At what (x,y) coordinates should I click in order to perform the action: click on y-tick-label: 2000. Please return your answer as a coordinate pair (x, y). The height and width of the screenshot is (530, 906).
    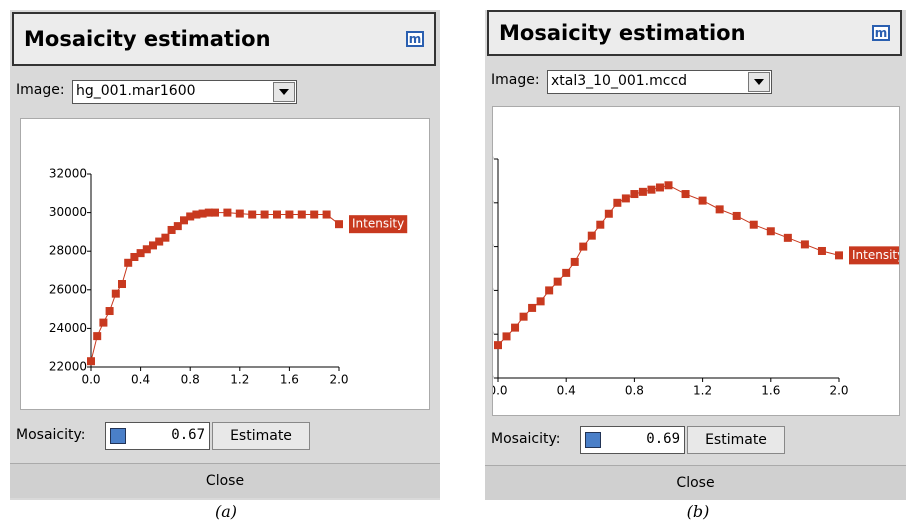
    Looking at the image, I should click on (493, 378).